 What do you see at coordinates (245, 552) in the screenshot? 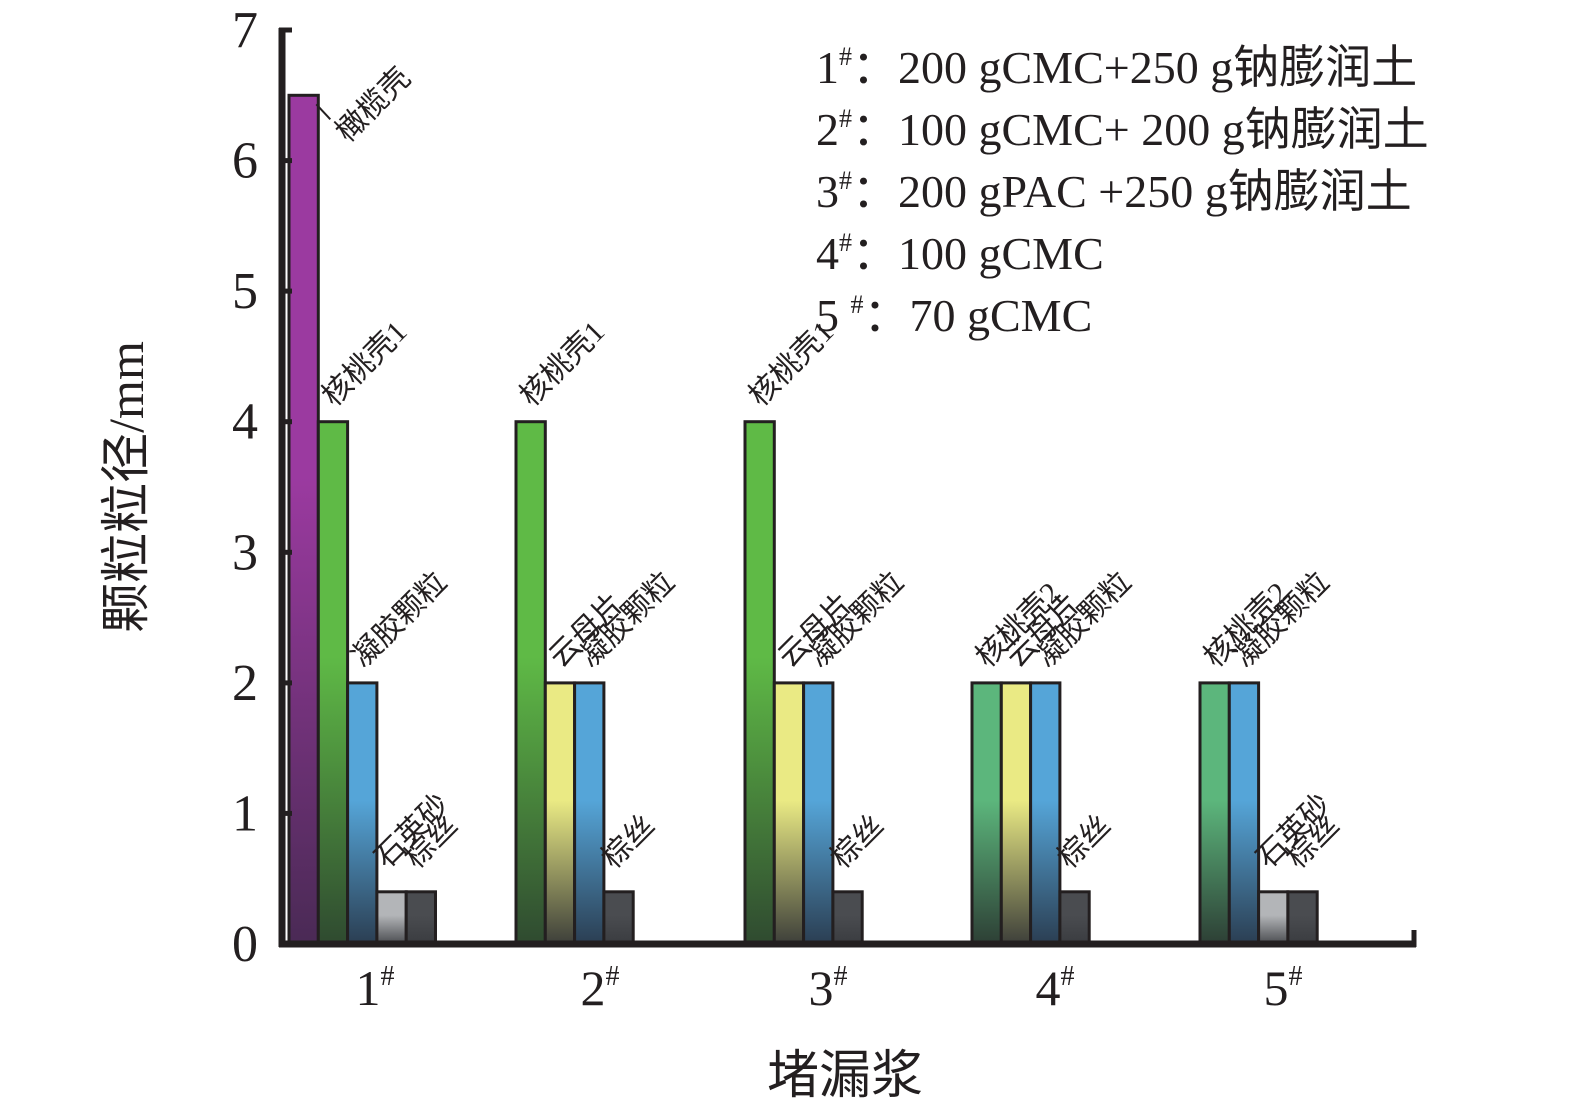
I see `y-tick-label: 3` at bounding box center [245, 552].